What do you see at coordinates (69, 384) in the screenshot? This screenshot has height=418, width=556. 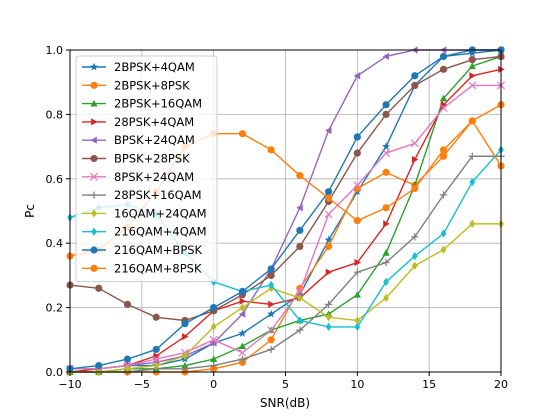 I see `x-tick-label: −10` at bounding box center [69, 384].